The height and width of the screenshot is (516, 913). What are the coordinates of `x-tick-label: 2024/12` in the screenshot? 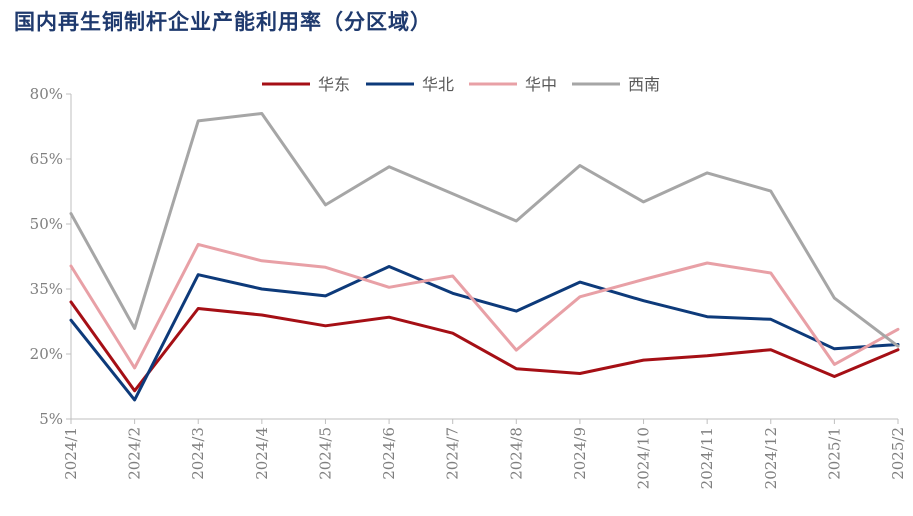 It's located at (771, 458).